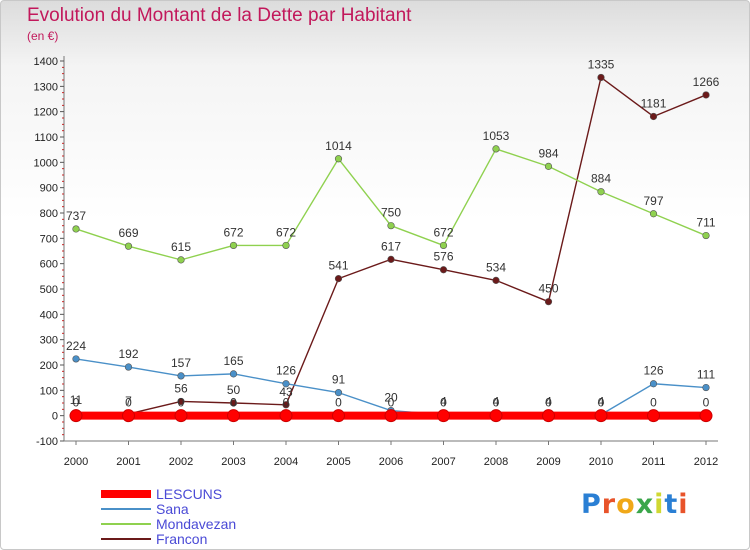 The height and width of the screenshot is (550, 750). What do you see at coordinates (391, 462) in the screenshot?
I see `x-tick-label: 2006` at bounding box center [391, 462].